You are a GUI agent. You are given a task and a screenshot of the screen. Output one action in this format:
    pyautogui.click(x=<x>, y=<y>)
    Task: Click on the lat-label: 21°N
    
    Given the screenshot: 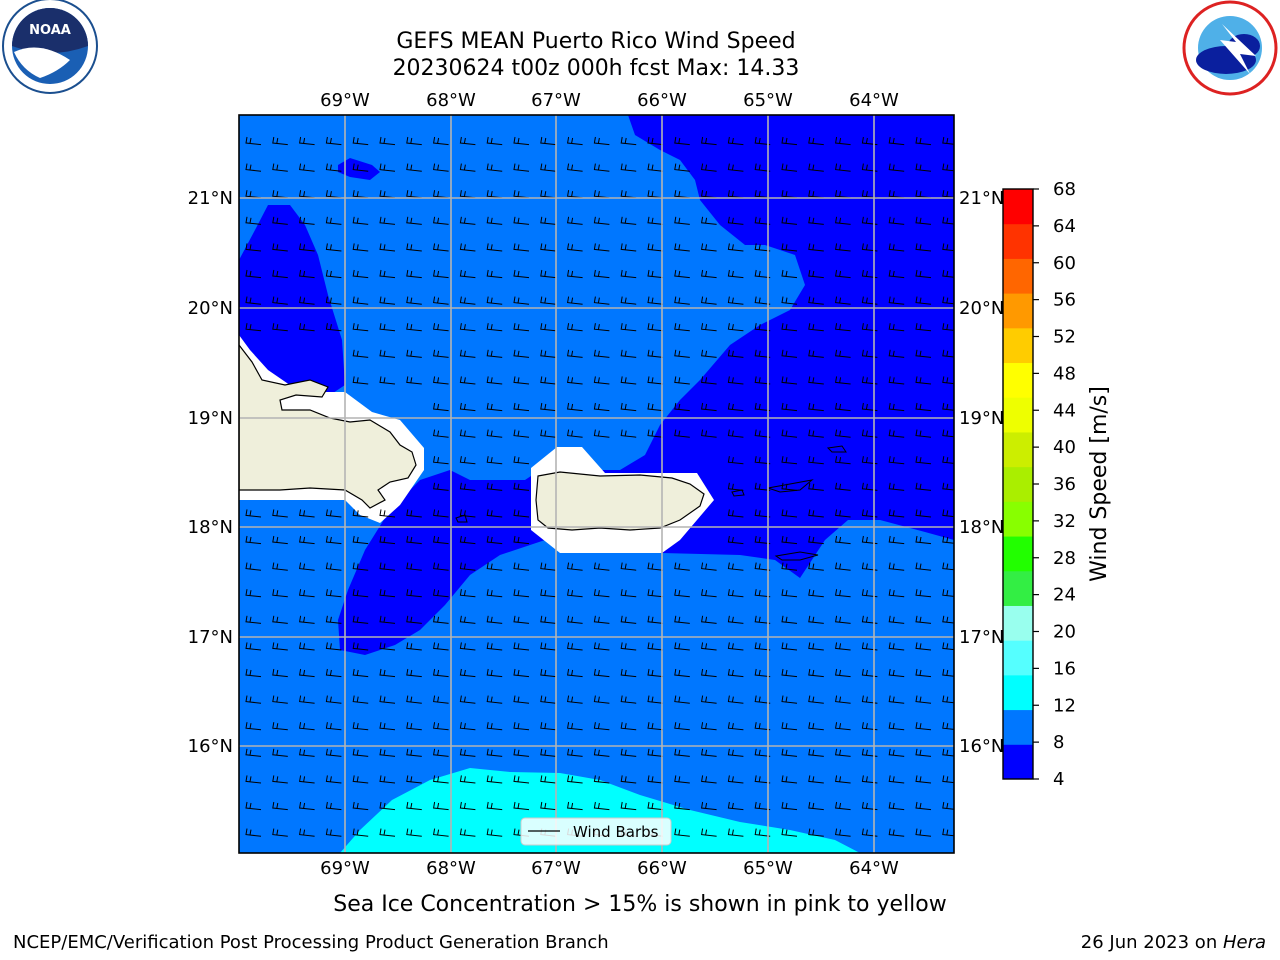 What is the action you would take?
    pyautogui.click(x=210, y=198)
    